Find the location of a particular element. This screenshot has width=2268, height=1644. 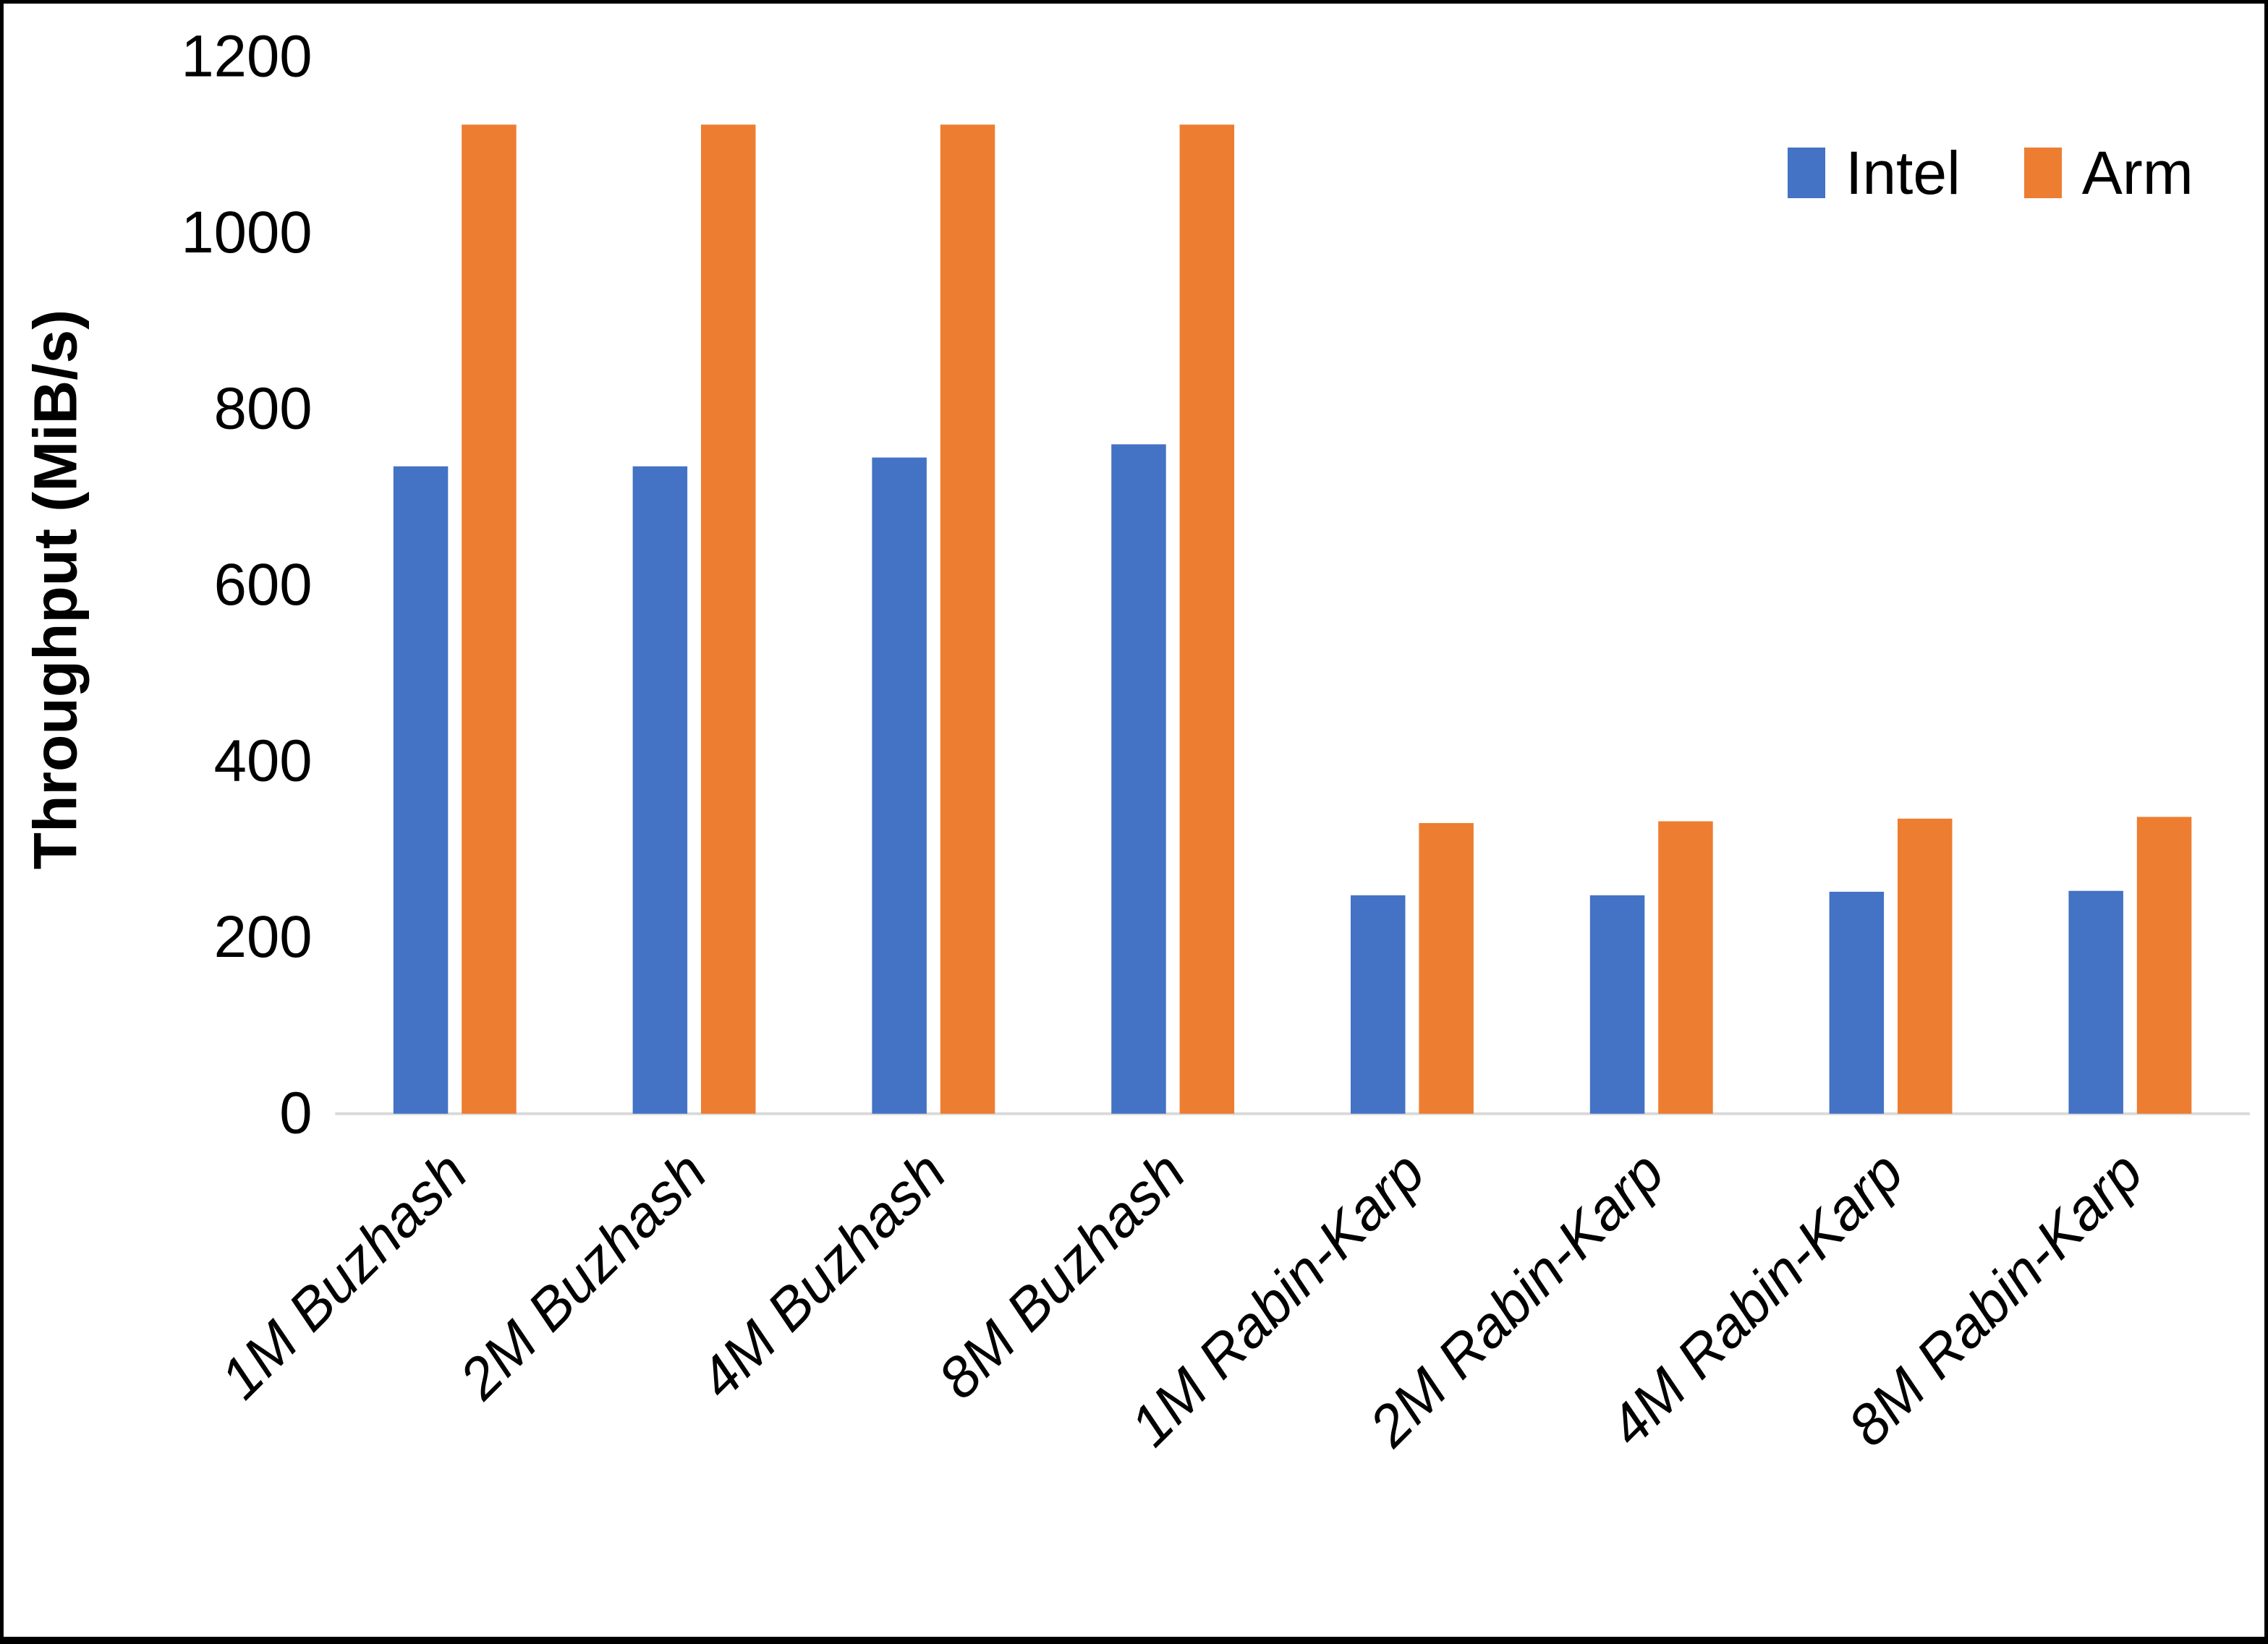

bar-intel-8m-buzhash is located at coordinates (1138, 779).